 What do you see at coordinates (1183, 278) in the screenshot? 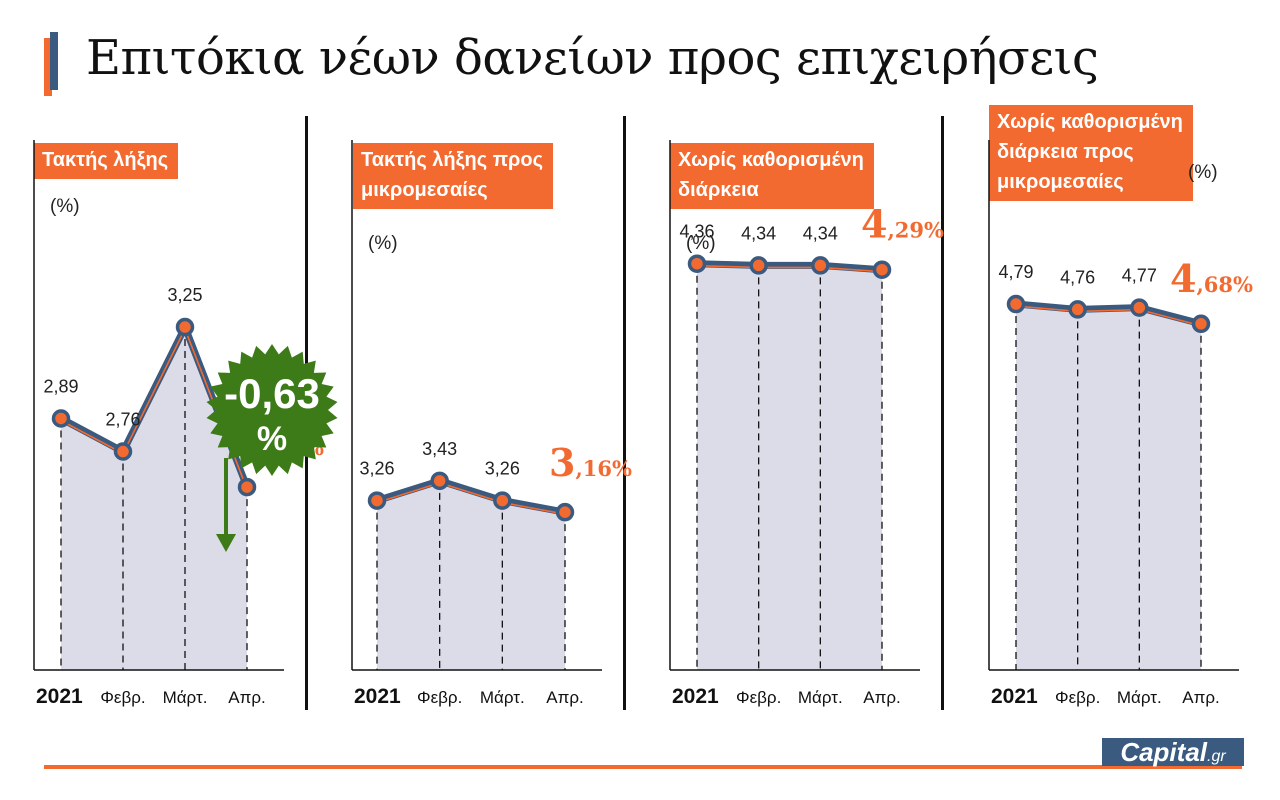
I see `panel-4-highlight-int: 4` at bounding box center [1183, 278].